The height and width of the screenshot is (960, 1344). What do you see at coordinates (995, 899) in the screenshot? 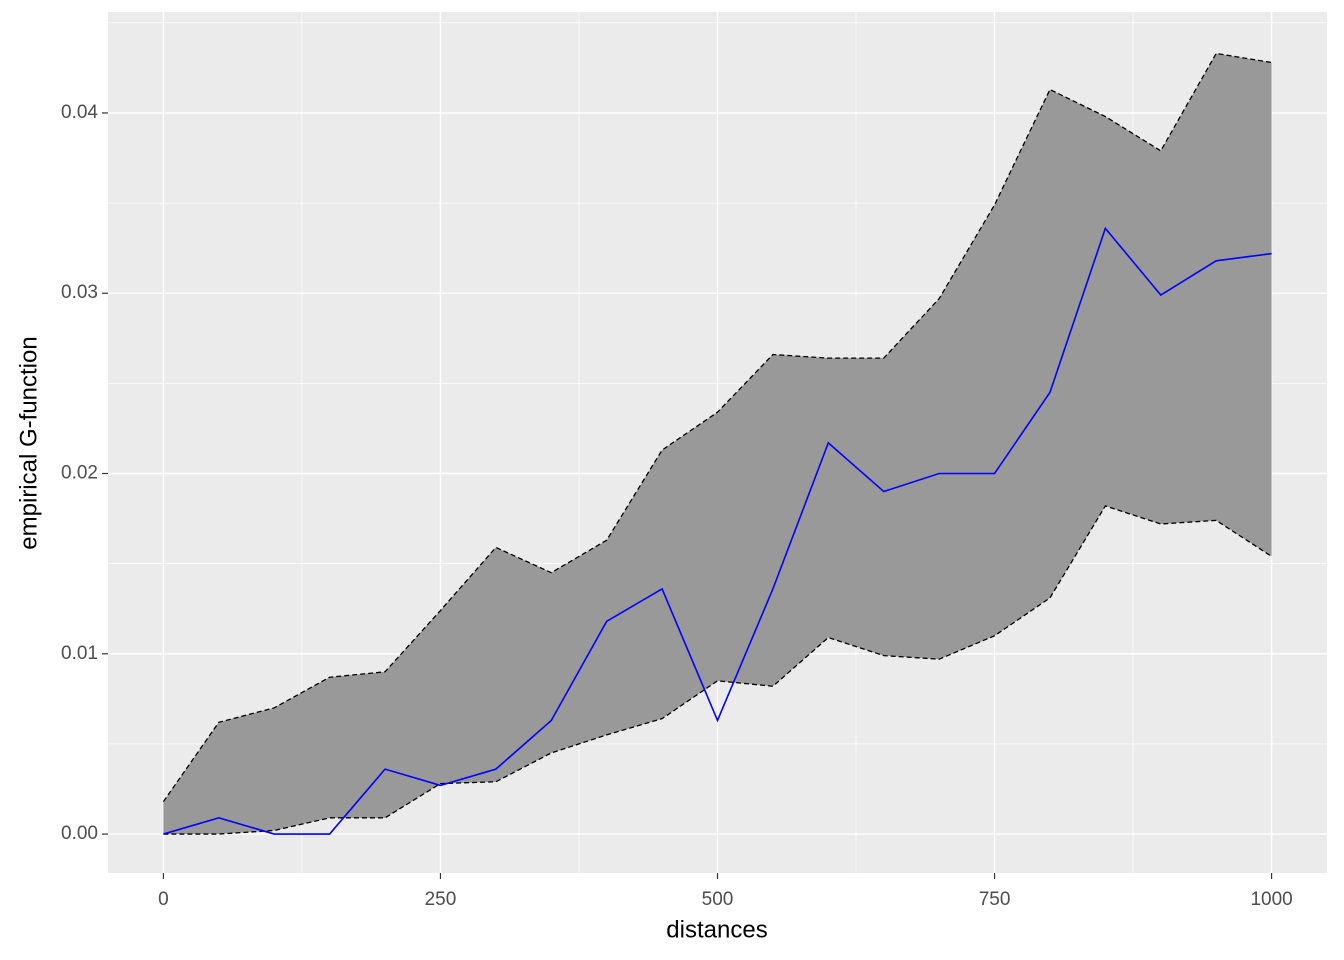
I see `x-tick-label: 750` at bounding box center [995, 899].